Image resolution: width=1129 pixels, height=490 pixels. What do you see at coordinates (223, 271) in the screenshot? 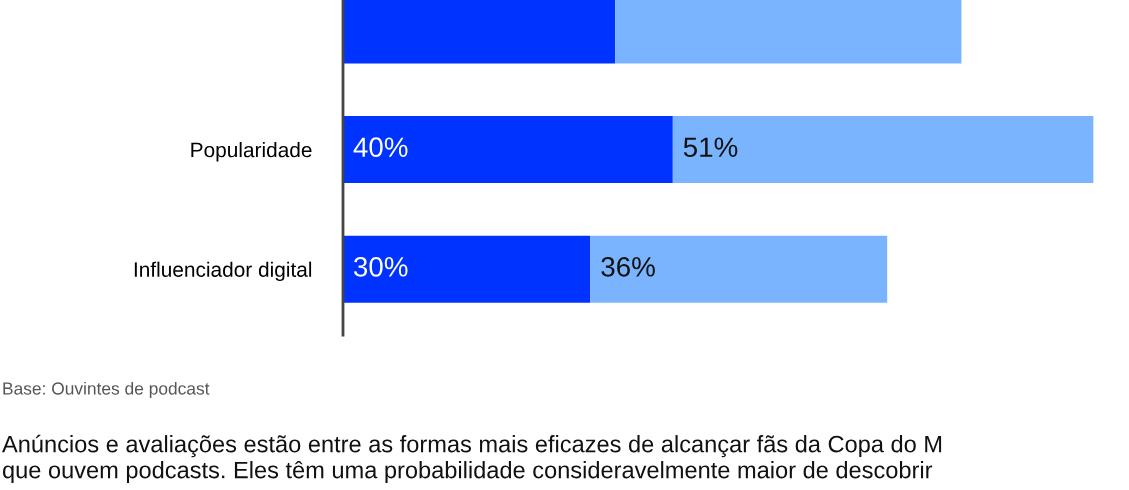
I see `y-tick-label: Influenciador digital` at bounding box center [223, 271].